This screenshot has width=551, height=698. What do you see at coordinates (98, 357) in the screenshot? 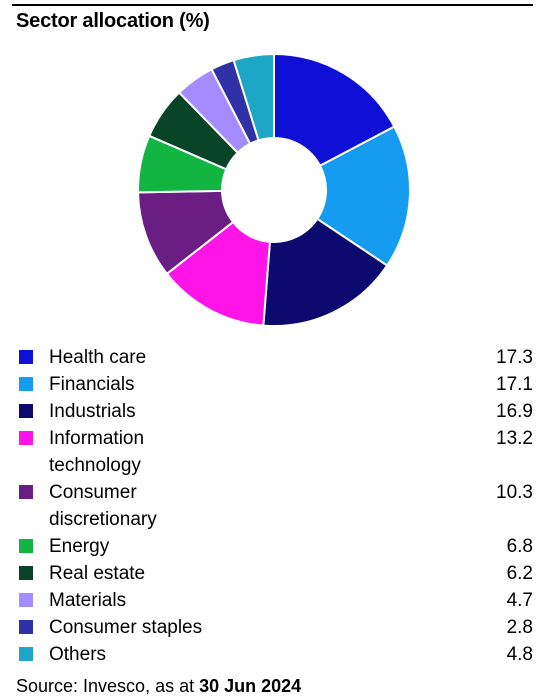
I see `legend-label: Health care` at bounding box center [98, 357].